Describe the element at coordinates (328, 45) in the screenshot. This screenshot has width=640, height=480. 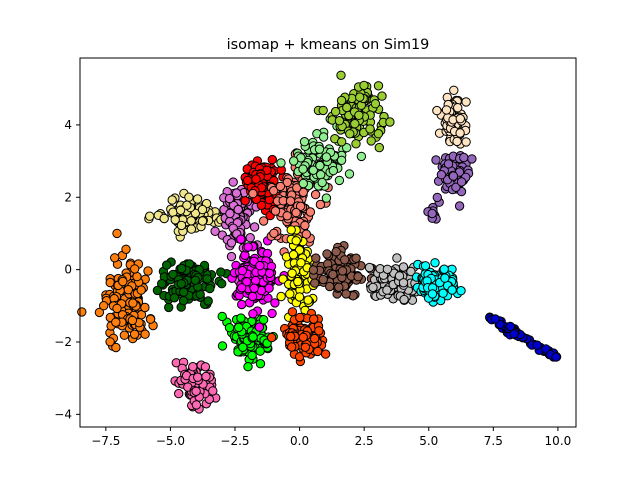
I see `chart-title: isomap + kmeans on Sim19` at that location.